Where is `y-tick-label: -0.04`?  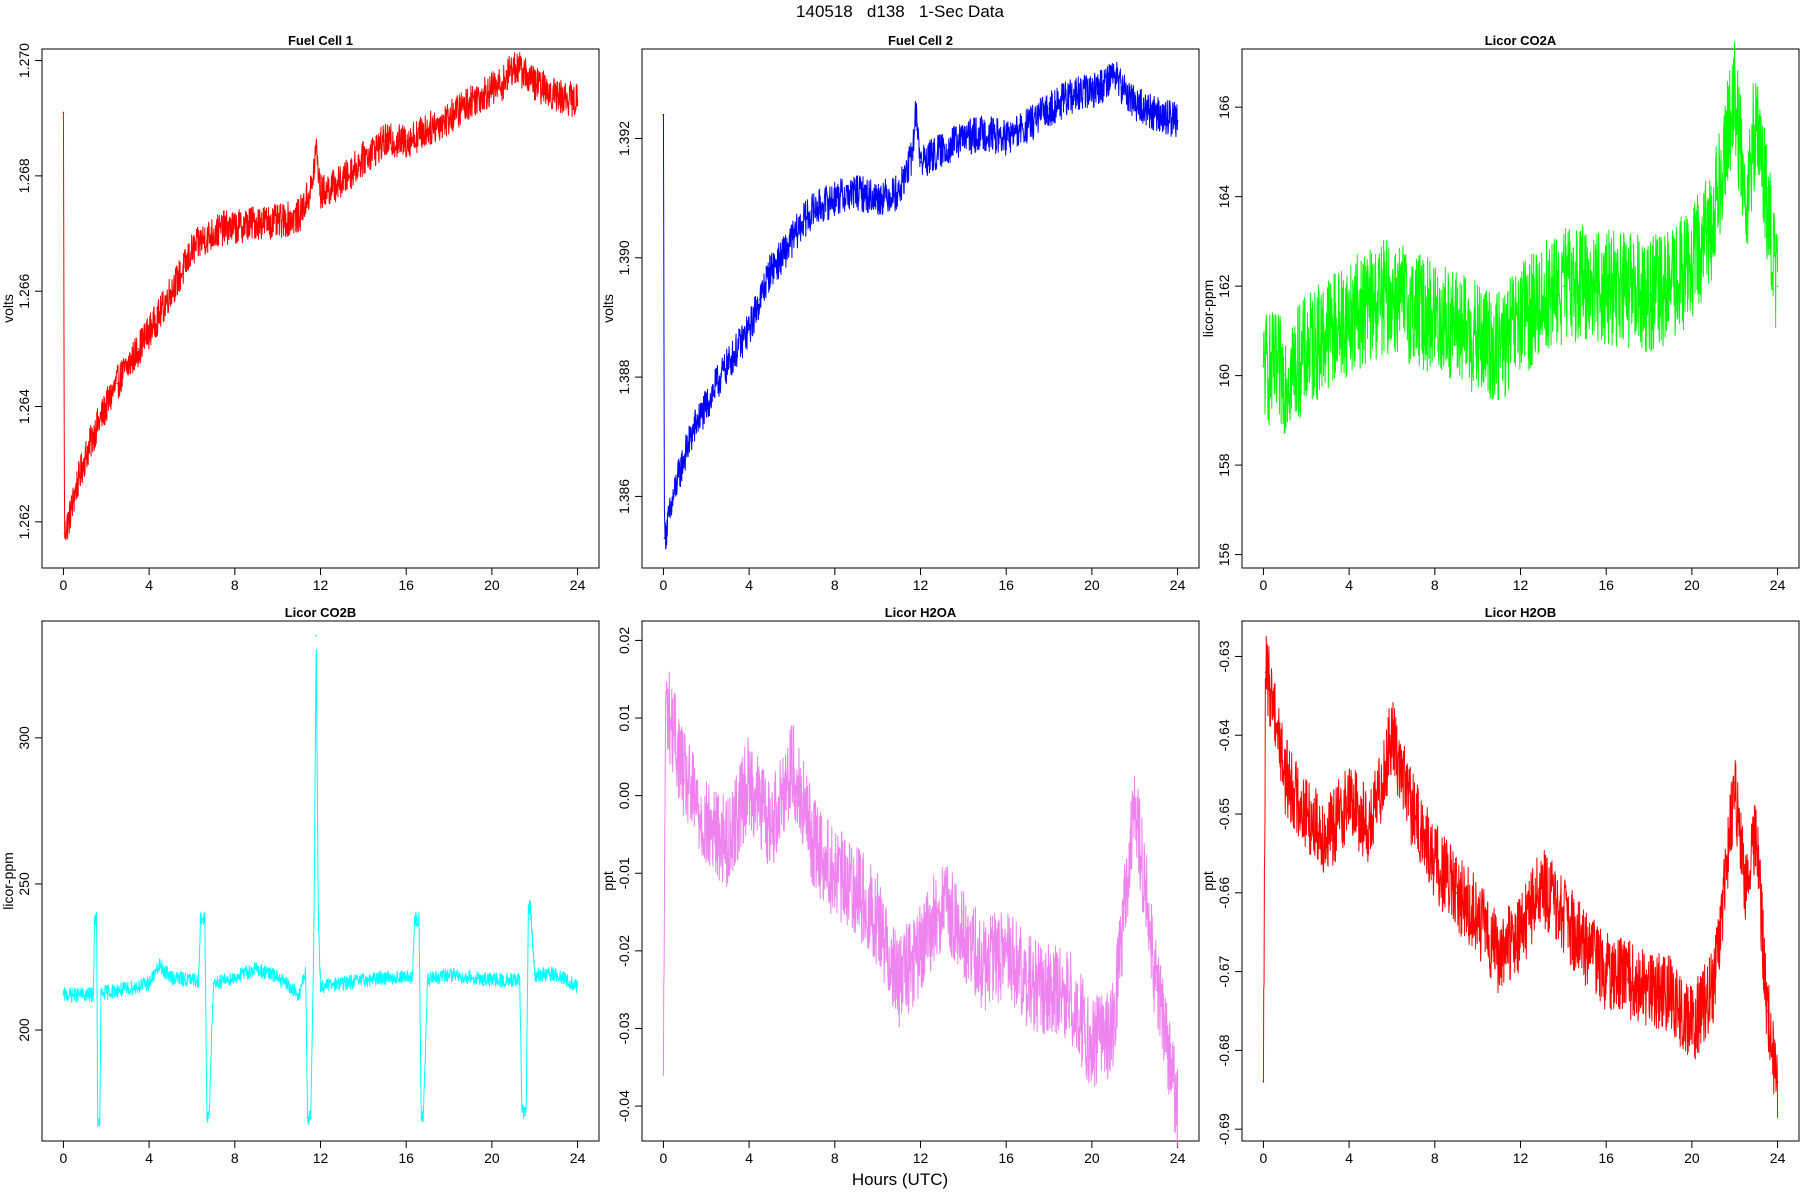
y-tick-label: -0.04 is located at coordinates (624, 1106).